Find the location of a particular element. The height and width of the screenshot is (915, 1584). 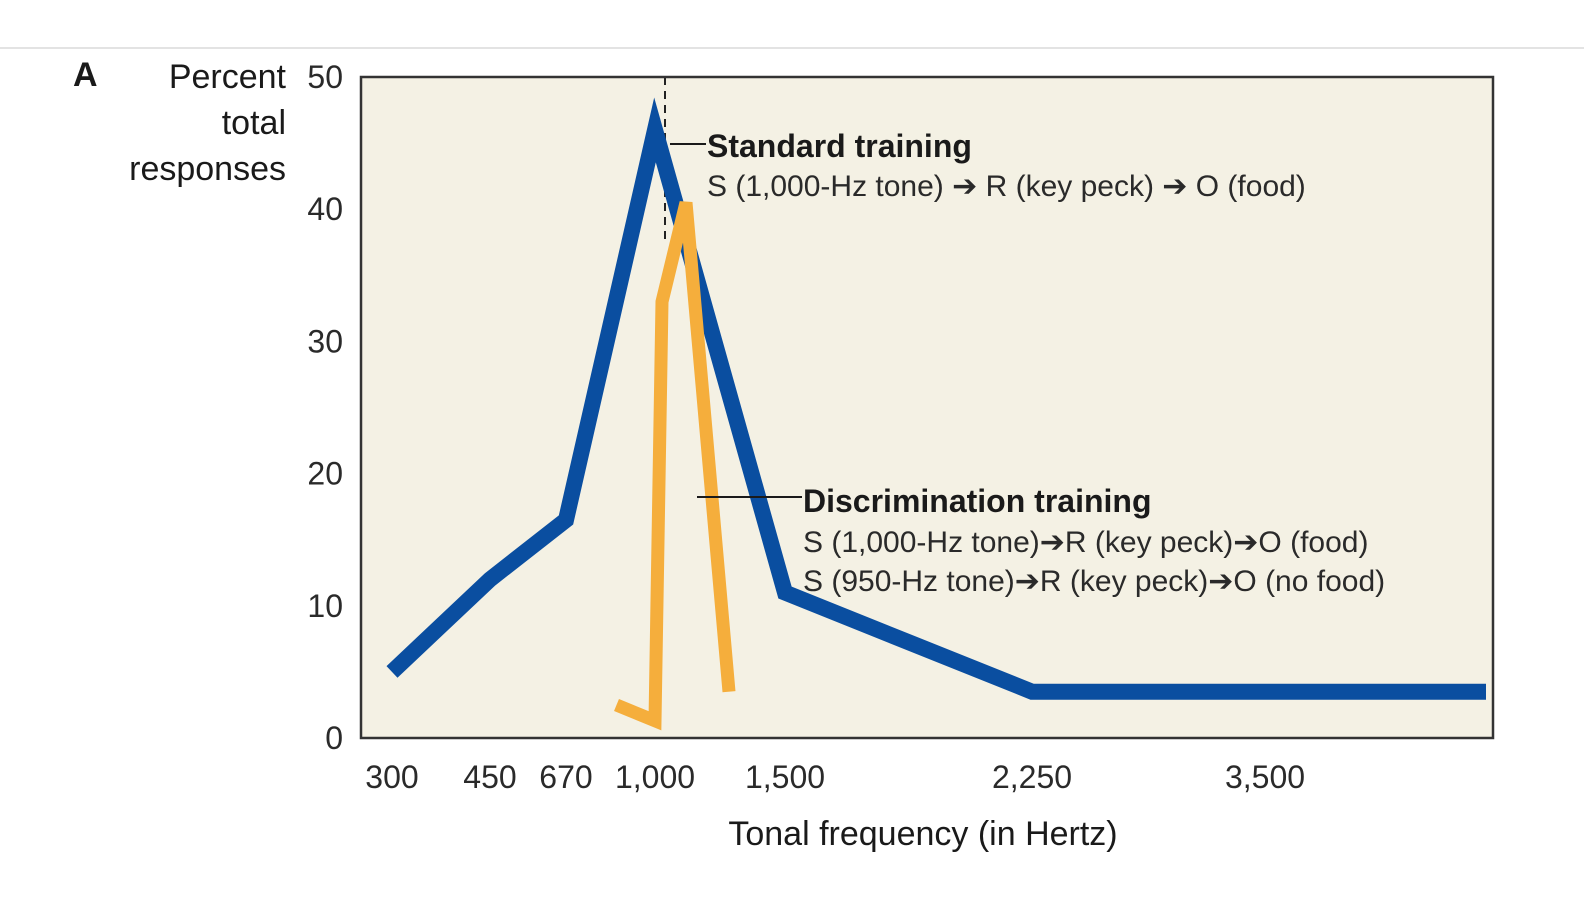

x-tick-labels: 300 450 670 1,000 1,500 2,250 3,500 is located at coordinates (835, 777).